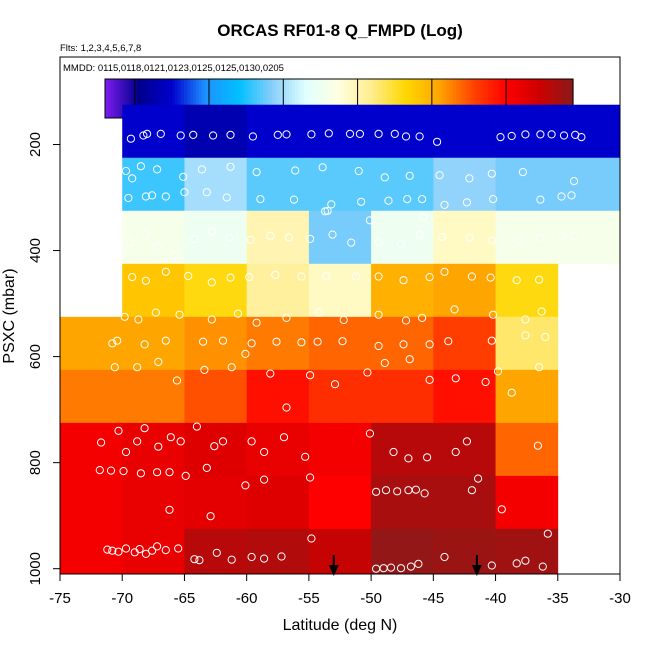 The height and width of the screenshot is (650, 650). I want to click on y-tick-label: 600, so click(35, 356).